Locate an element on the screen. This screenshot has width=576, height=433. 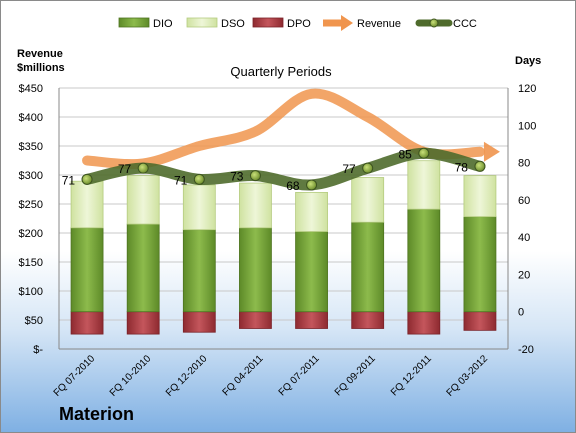
legend-dot-icon is located at coordinates (434, 23).